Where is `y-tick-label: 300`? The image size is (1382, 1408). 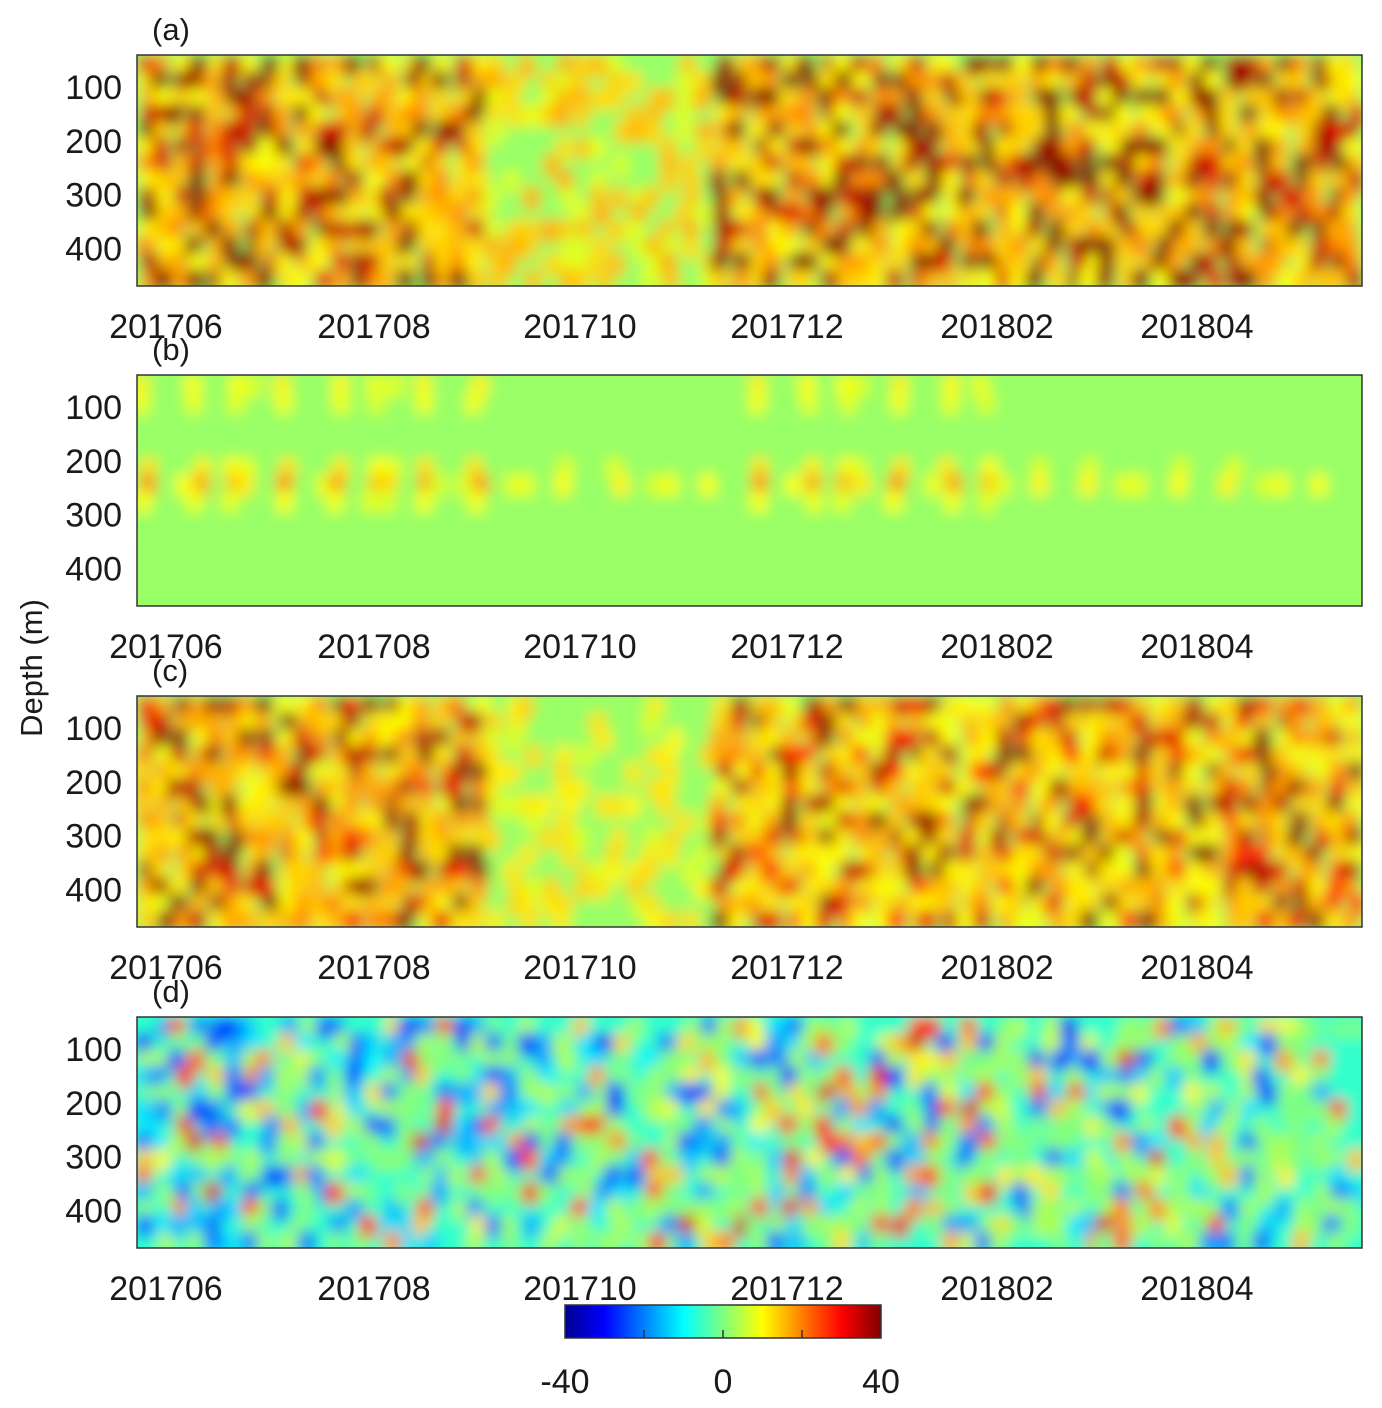 y-tick-label: 300 is located at coordinates (93, 196).